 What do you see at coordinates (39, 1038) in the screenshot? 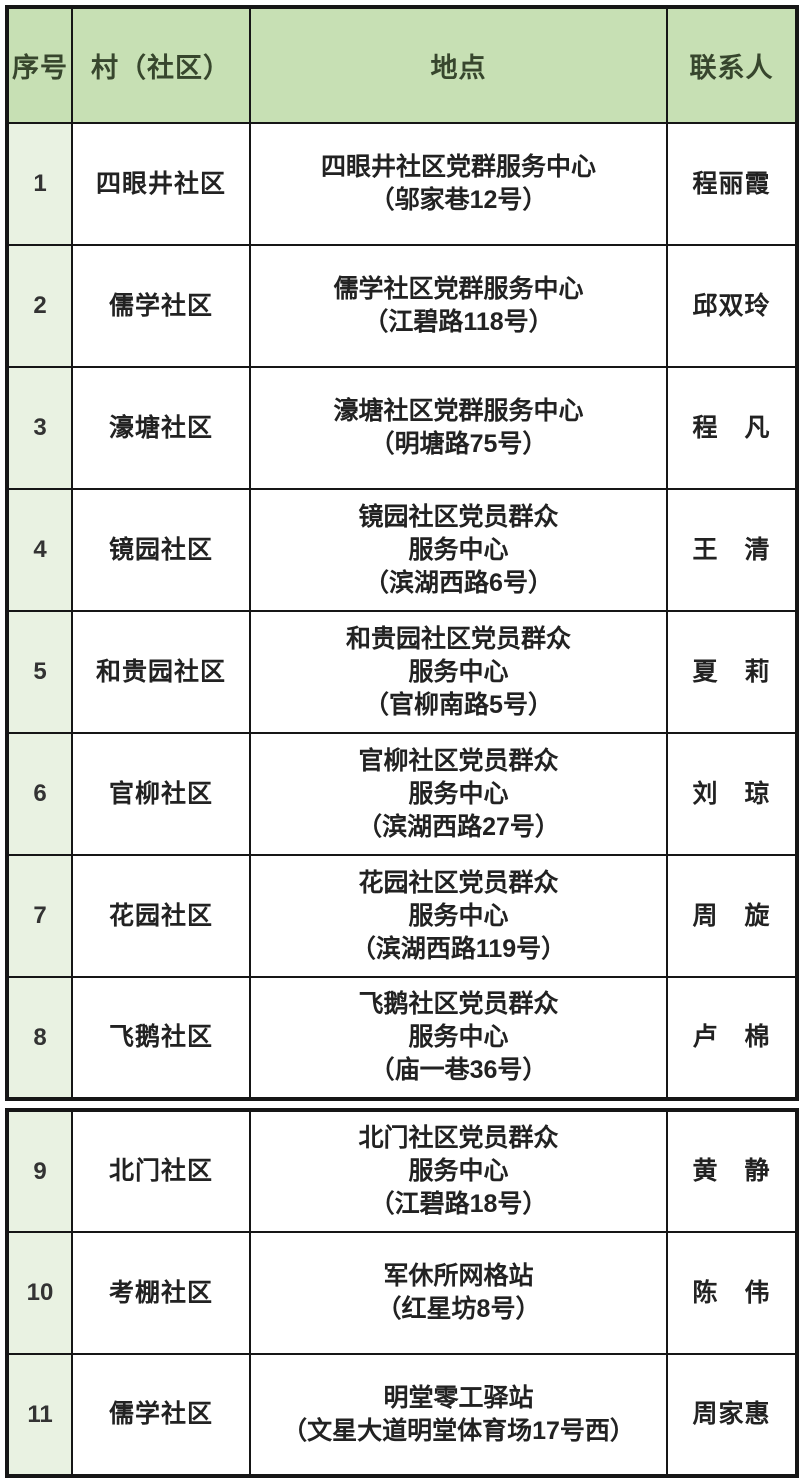
I see `row-no-cell: 8` at bounding box center [39, 1038].